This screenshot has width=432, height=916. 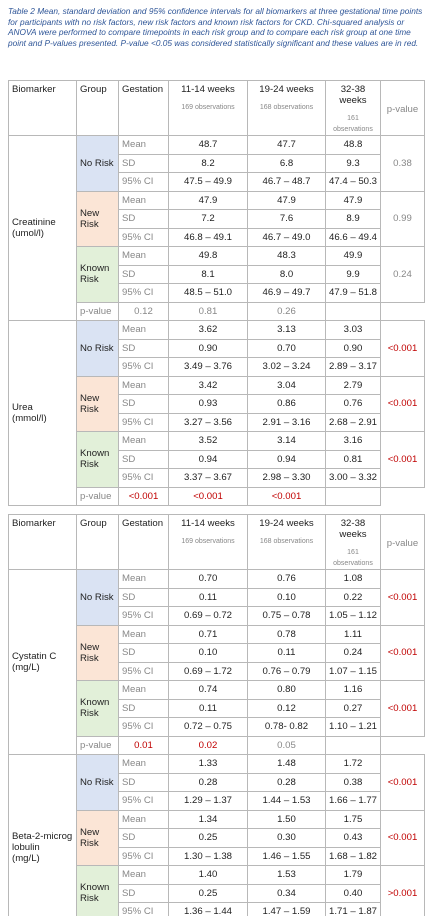 I want to click on value-cell: 0.72 – 0.75, so click(x=208, y=727).